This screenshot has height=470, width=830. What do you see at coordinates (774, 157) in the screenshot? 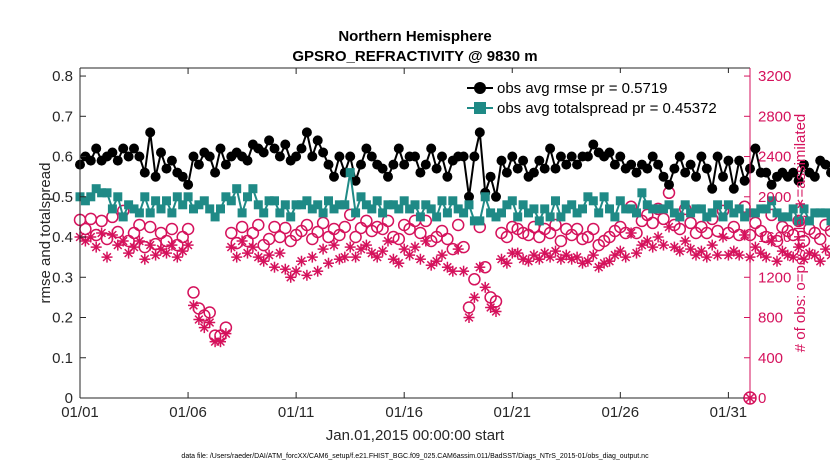
I see `y-right-tick-label: 2400` at bounding box center [774, 157].